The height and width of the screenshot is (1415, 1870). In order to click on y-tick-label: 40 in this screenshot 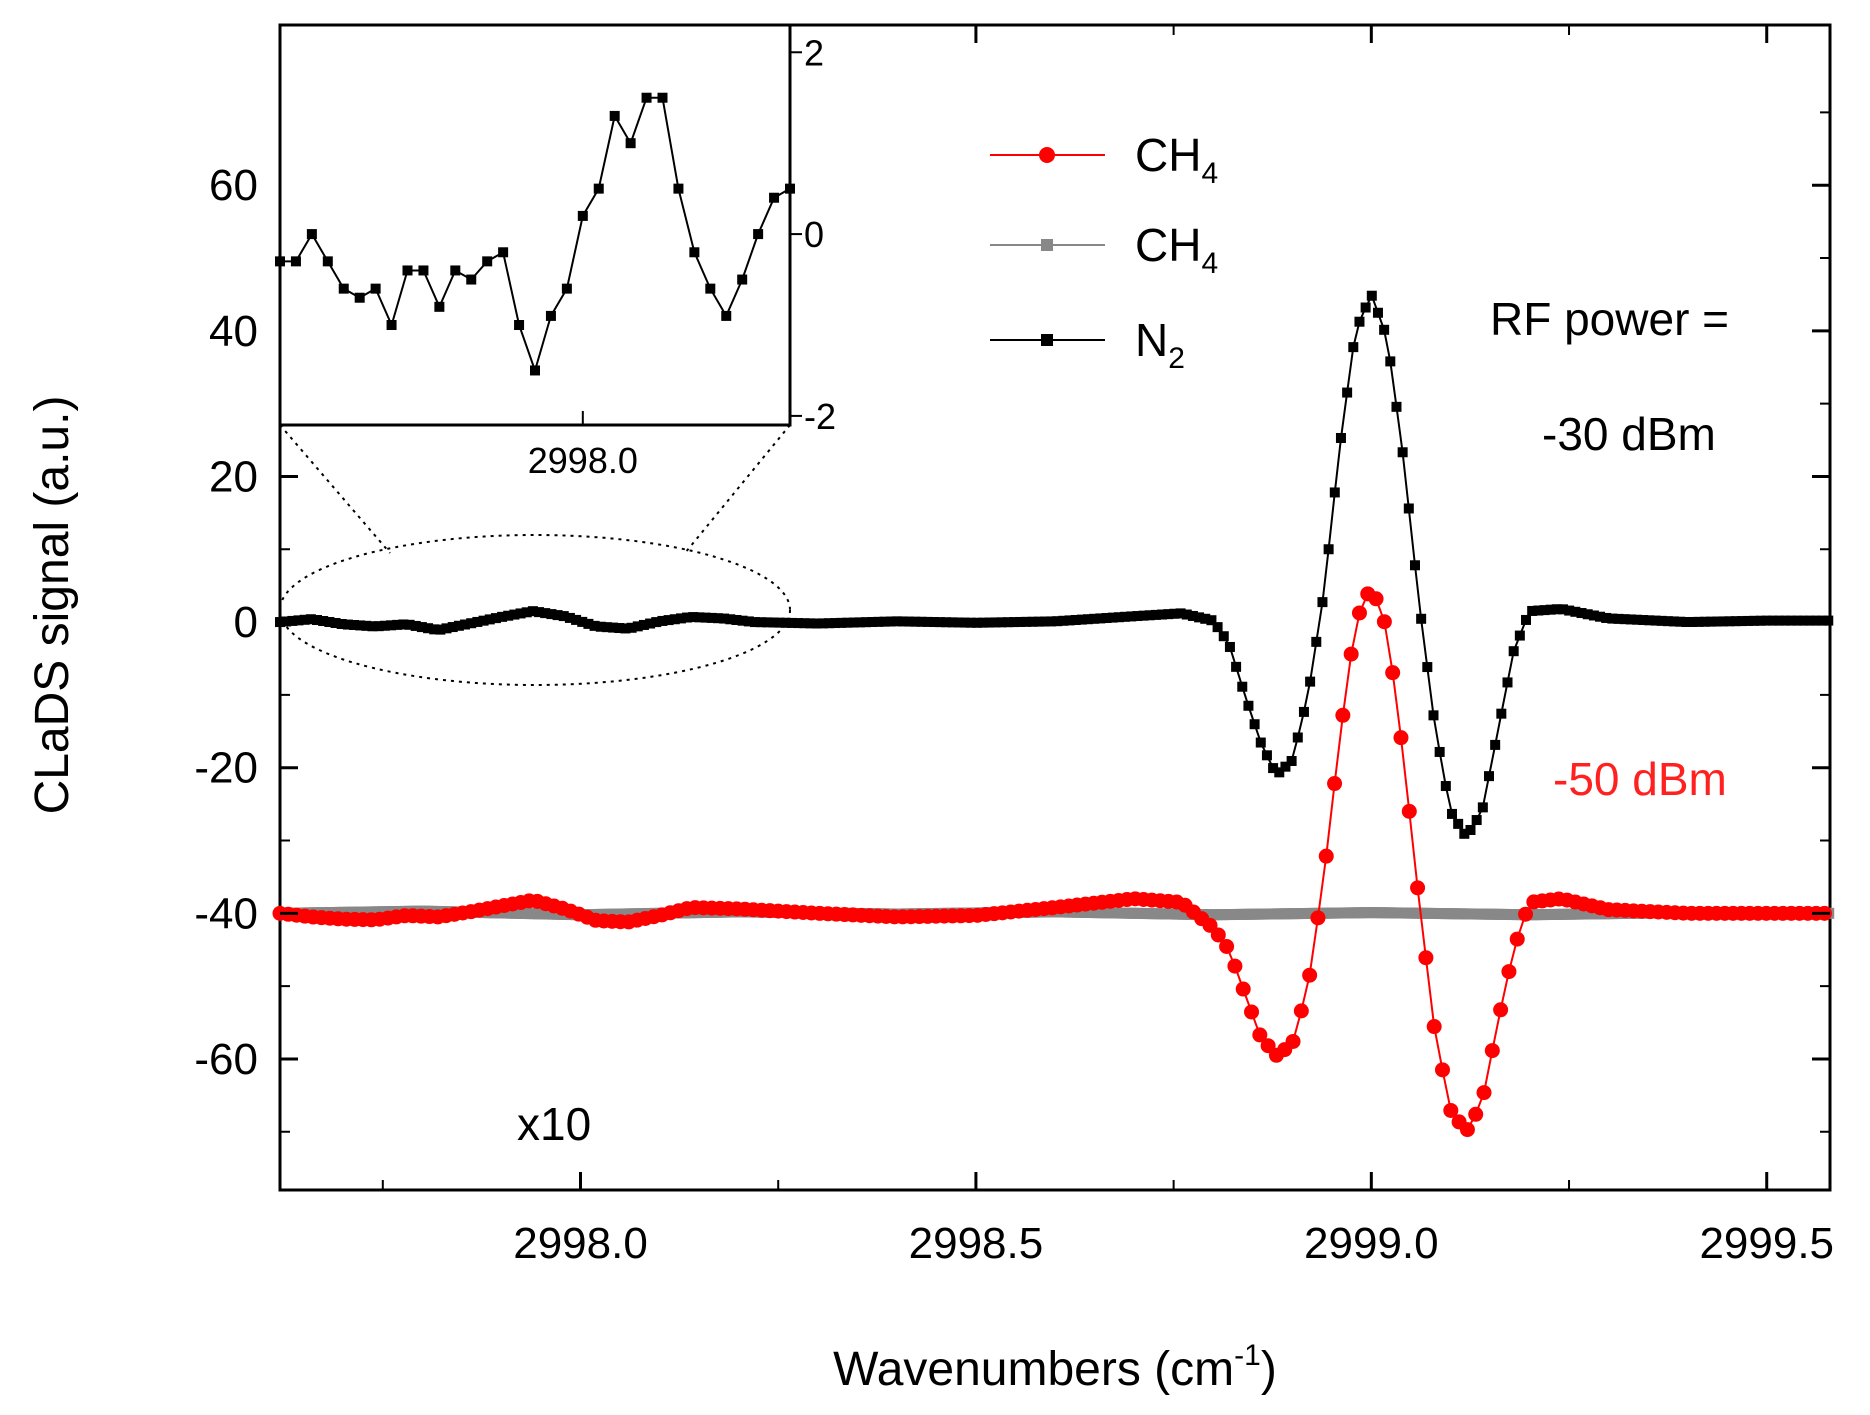, I will do `click(233, 331)`.